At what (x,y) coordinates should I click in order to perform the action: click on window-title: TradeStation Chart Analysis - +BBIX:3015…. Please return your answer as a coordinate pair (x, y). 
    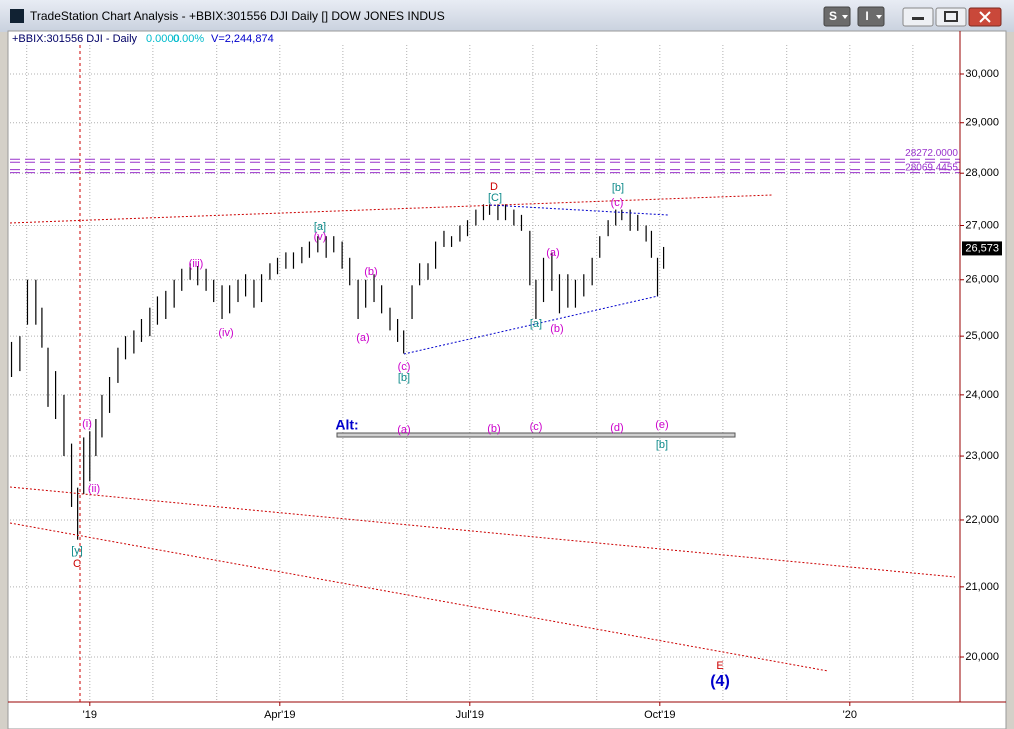
    Looking at the image, I should click on (237, 16).